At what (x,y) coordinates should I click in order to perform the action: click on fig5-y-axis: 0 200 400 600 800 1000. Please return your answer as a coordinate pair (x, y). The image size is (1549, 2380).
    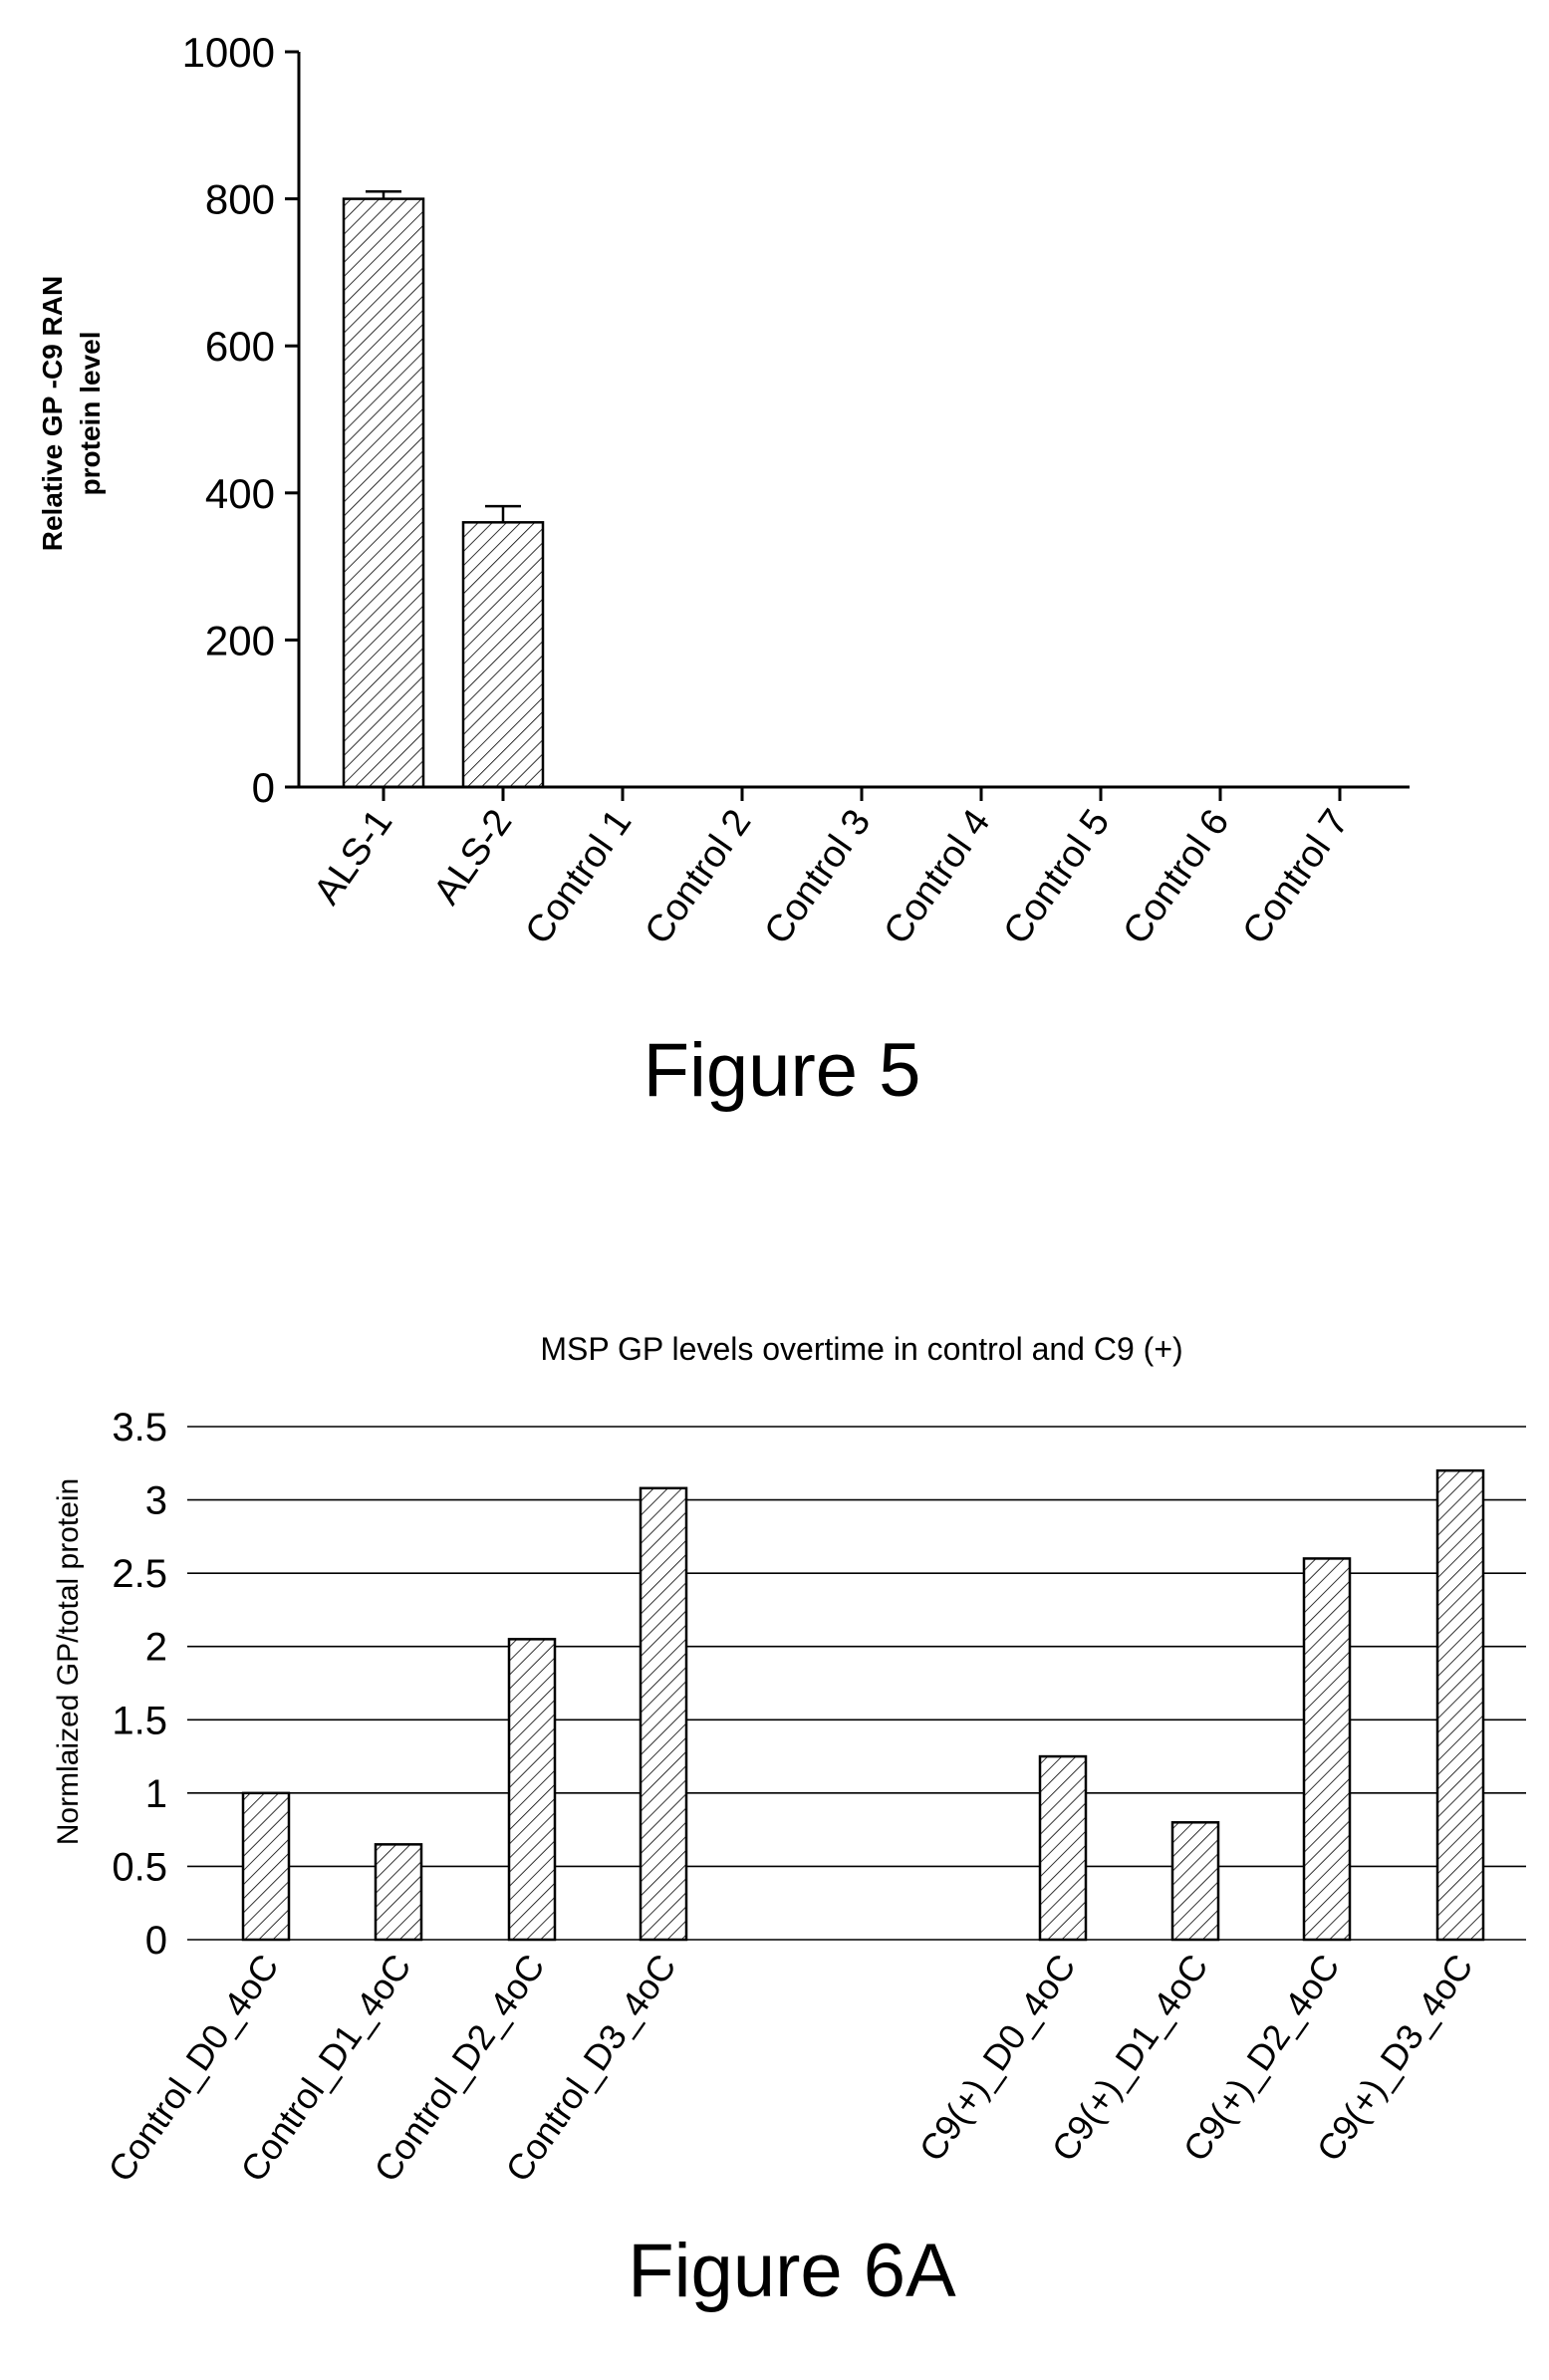
    Looking at the image, I should click on (241, 420).